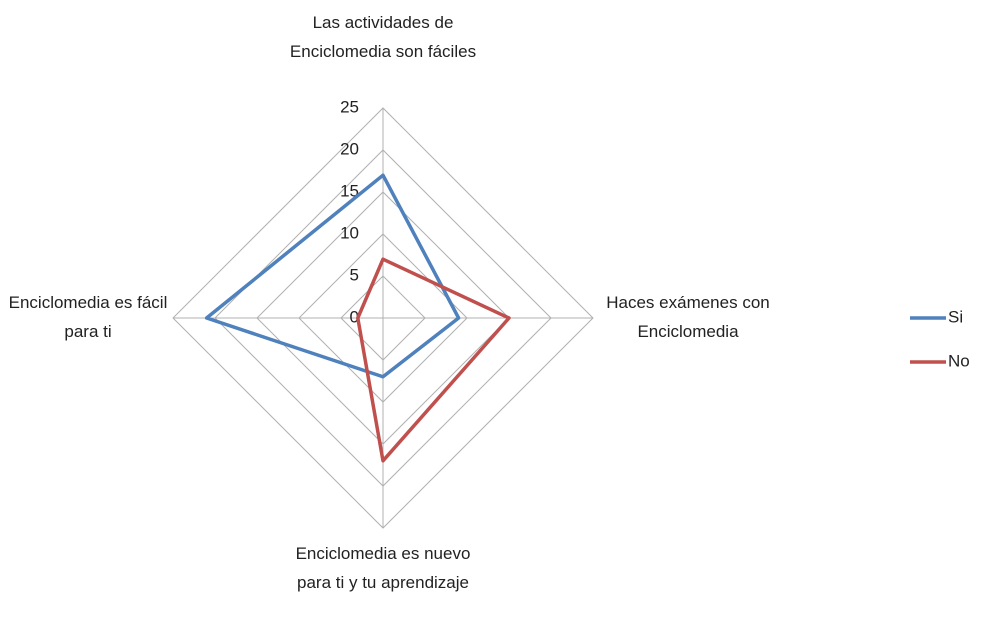 The height and width of the screenshot is (624, 994). What do you see at coordinates (354, 316) in the screenshot?
I see `tick-label: 0` at bounding box center [354, 316].